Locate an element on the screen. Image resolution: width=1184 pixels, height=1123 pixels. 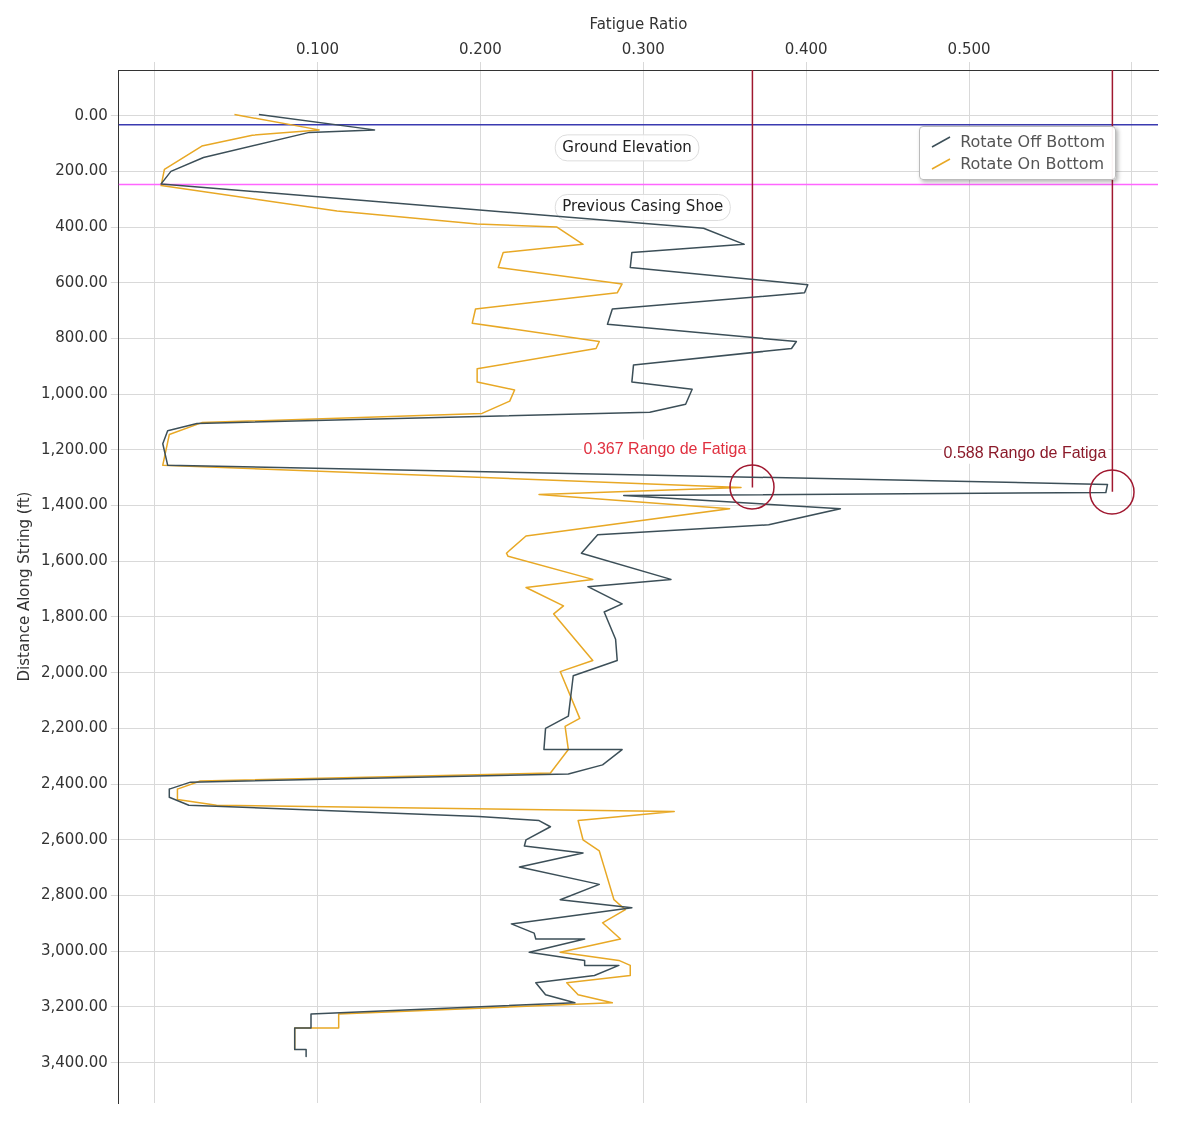
y-tick-label: 400.00 is located at coordinates (81, 225).